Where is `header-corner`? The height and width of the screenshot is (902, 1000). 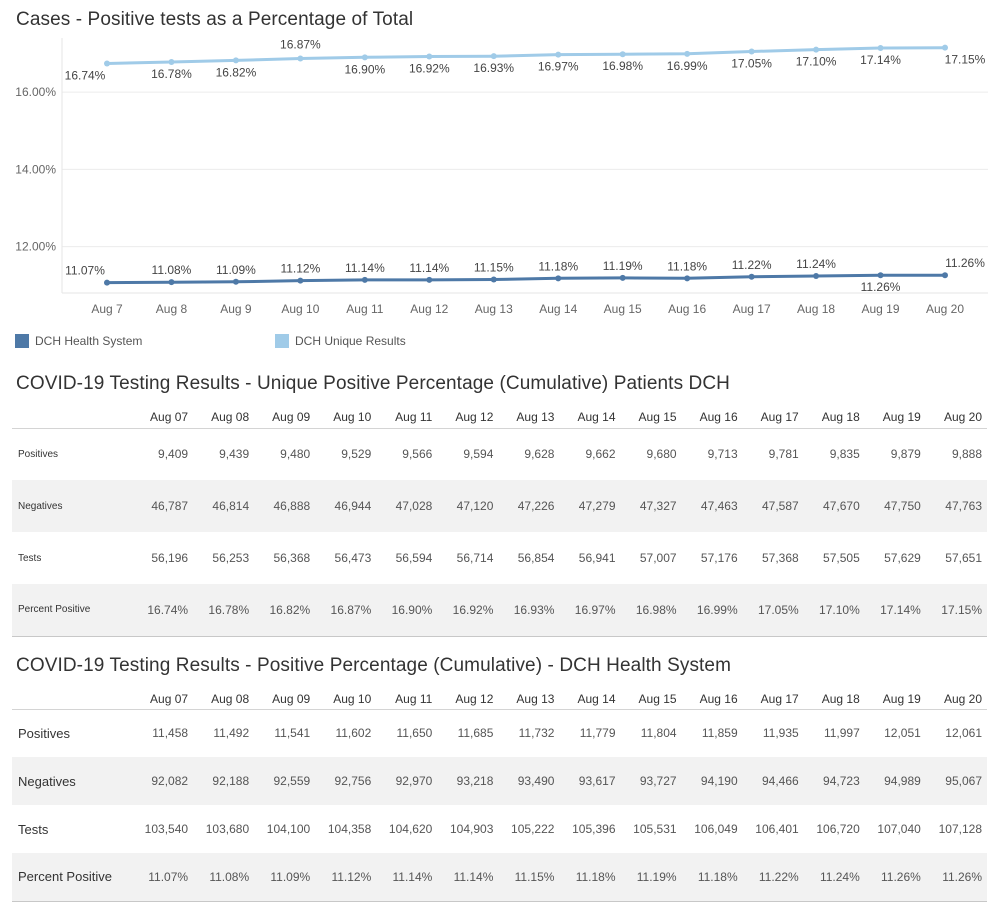 header-corner is located at coordinates (72, 699).